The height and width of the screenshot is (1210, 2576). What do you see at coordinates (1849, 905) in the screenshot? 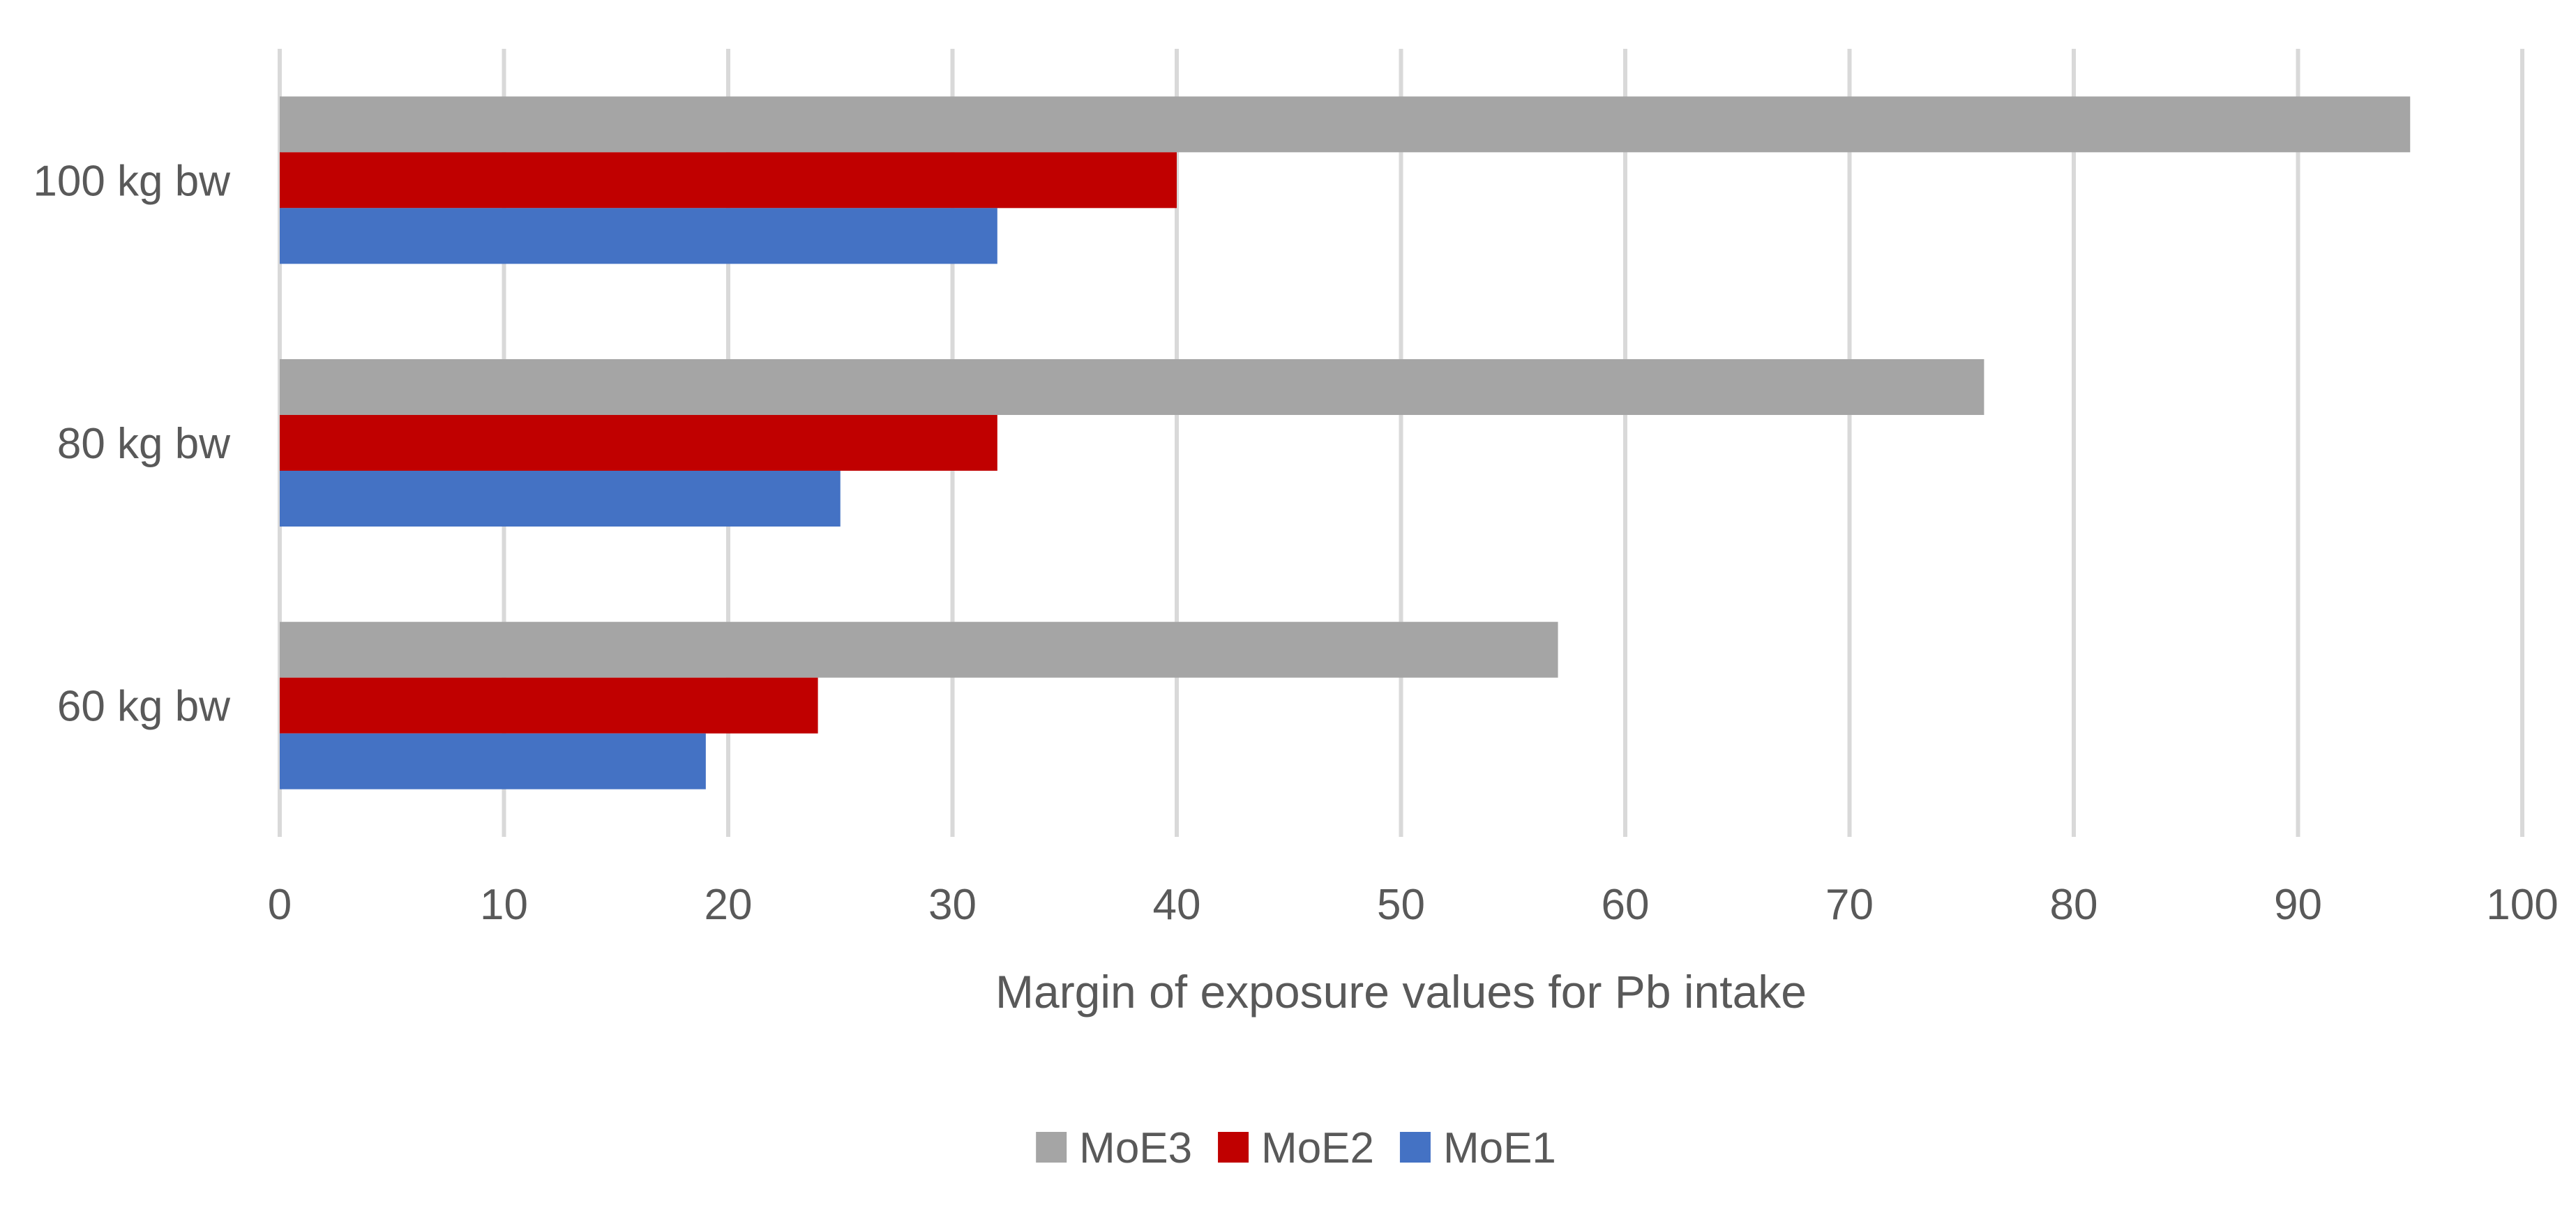
I see `x-tick-label: 70` at bounding box center [1849, 905].